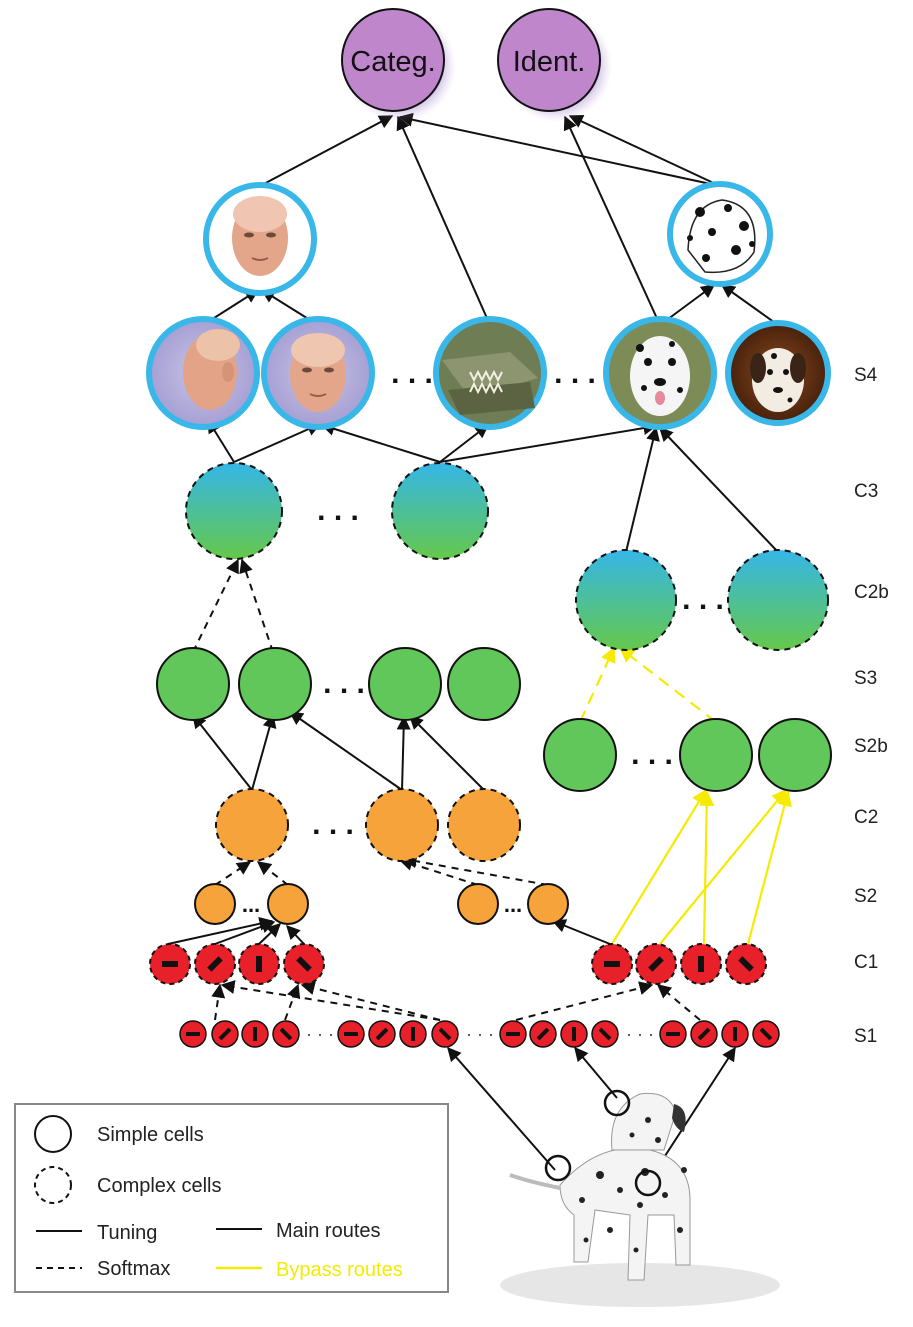 This screenshot has width=913, height=1327. I want to click on layer-label-c3: C3, so click(866, 491).